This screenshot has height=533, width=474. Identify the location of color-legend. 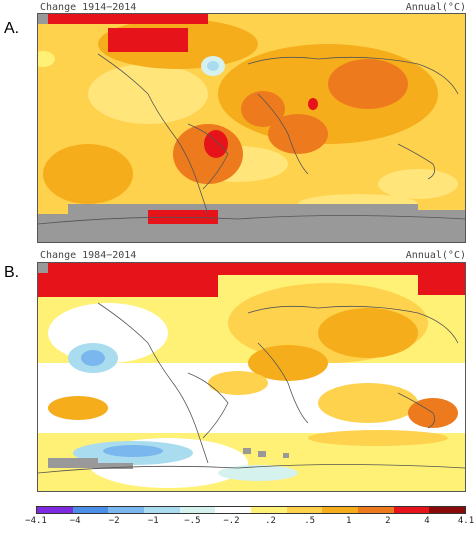
(251, 510).